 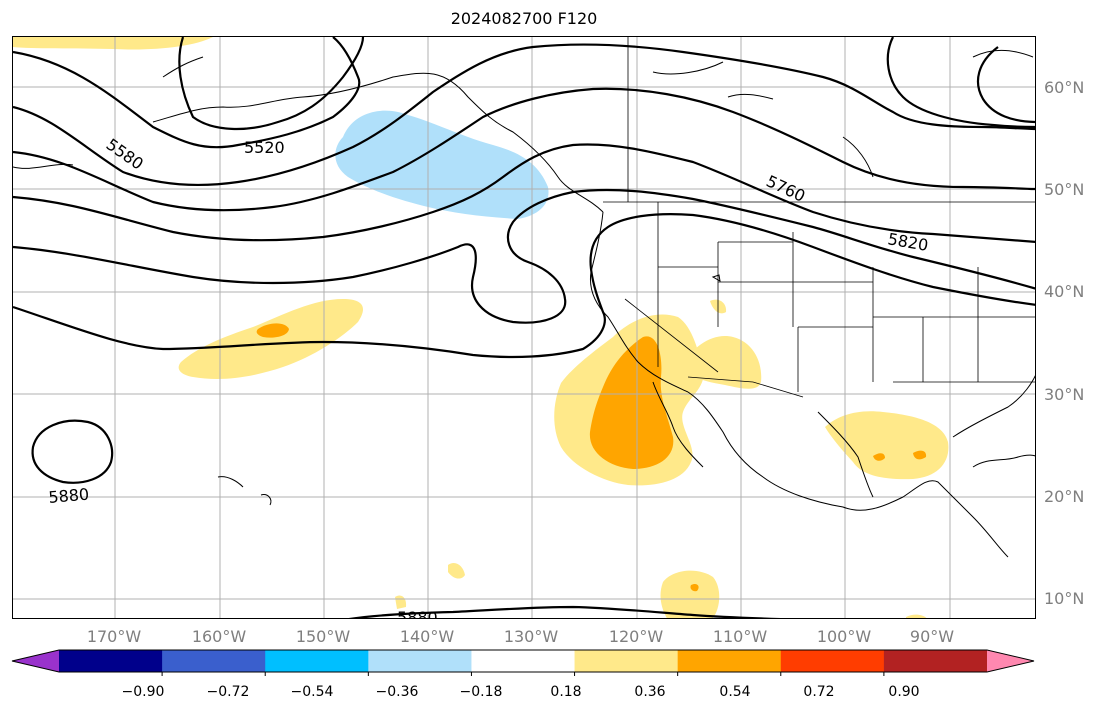 I want to click on lat-label-30n: 30°N, so click(x=1064, y=394).